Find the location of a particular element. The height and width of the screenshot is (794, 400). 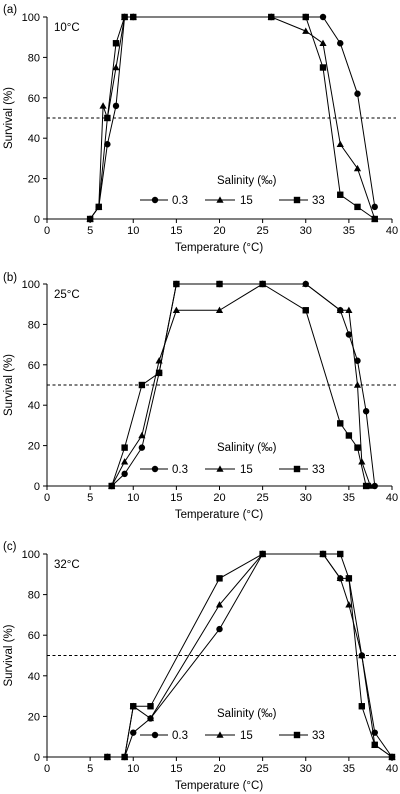

y-tick-label: 0 is located at coordinates (37, 758).